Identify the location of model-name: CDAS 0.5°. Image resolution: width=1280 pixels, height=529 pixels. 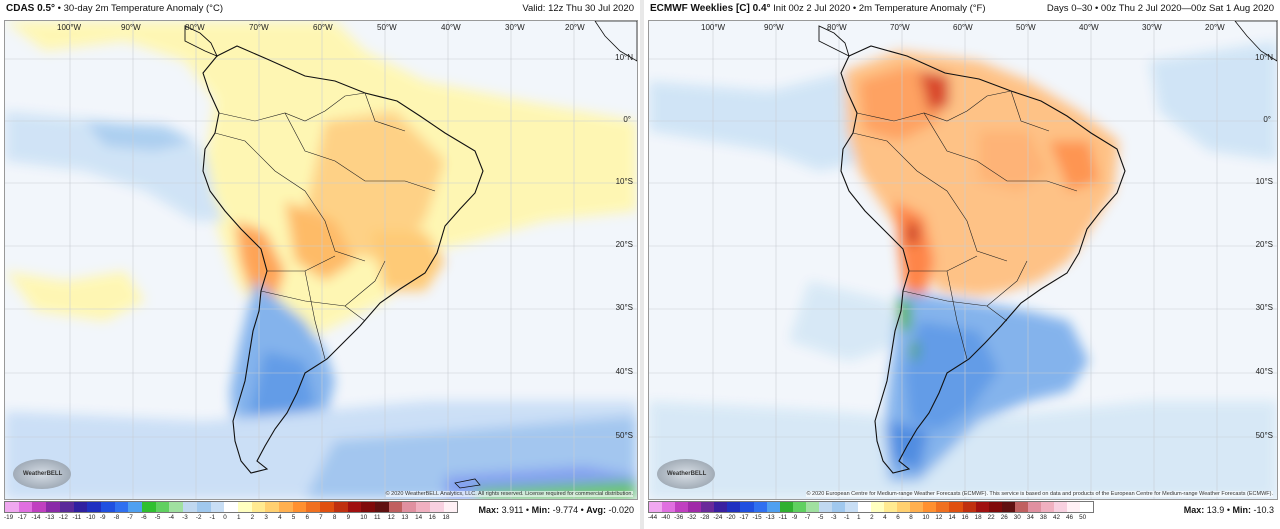
(31, 8).